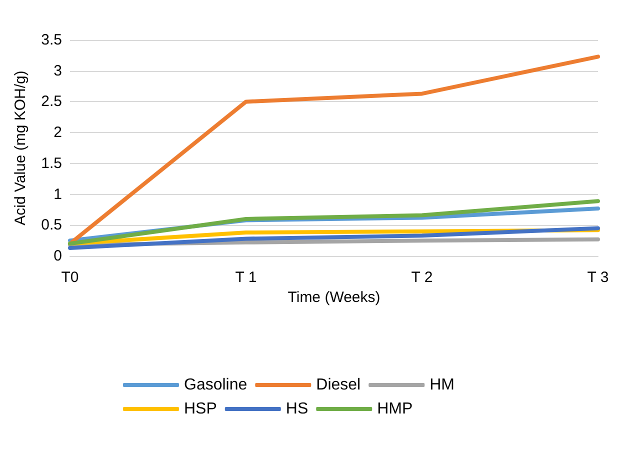 The width and height of the screenshot is (626, 450). What do you see at coordinates (70, 277) in the screenshot?
I see `x-tick-label: T0` at bounding box center [70, 277].